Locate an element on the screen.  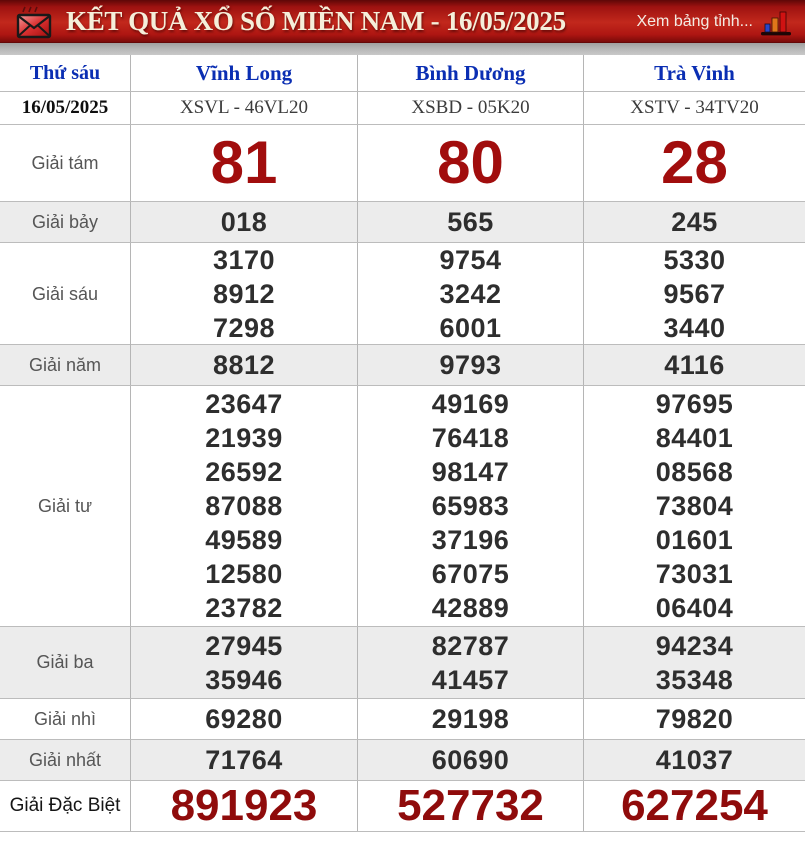
prize-row-giai-nhat: Giải nhất 71764 60690 41037 is located at coordinates (402, 760).